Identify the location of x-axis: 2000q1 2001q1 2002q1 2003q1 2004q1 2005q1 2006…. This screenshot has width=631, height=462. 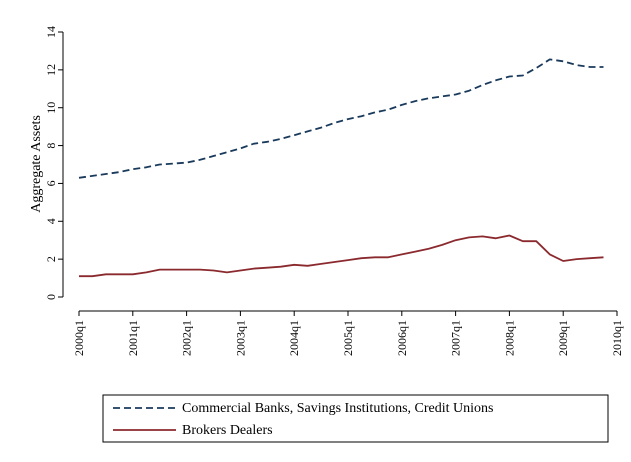
(348, 333).